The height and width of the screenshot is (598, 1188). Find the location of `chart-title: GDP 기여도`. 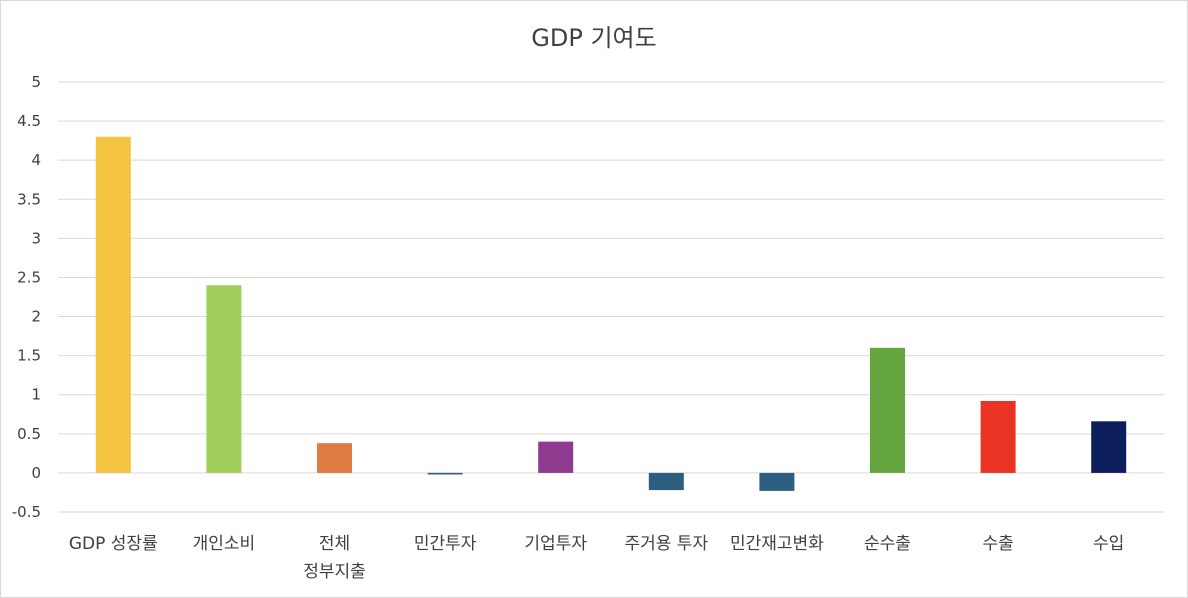

chart-title: GDP 기여도 is located at coordinates (594, 38).